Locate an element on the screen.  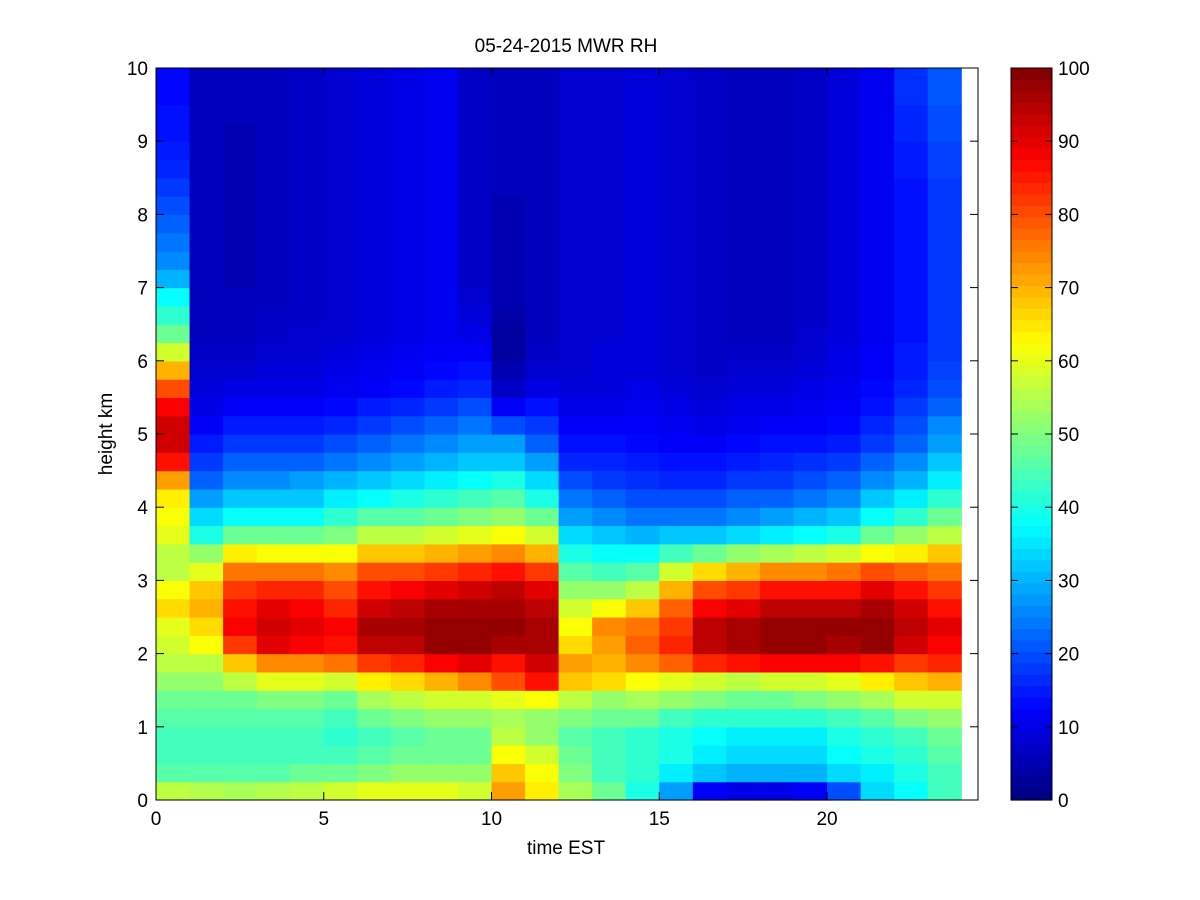
y-tick-label: 8 is located at coordinates (142, 215).